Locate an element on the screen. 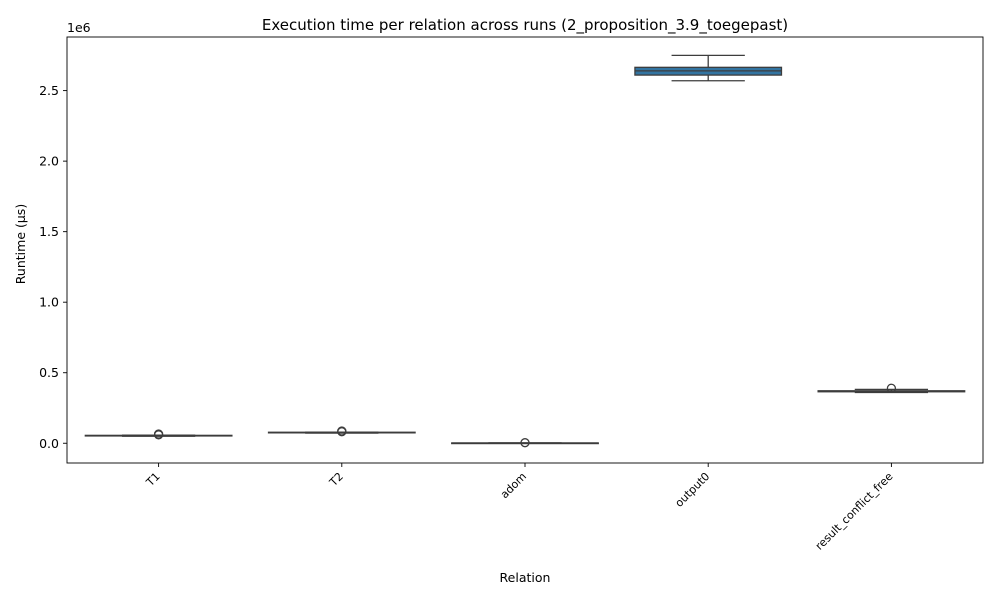 The width and height of the screenshot is (1000, 600). x-tick-label-T2: T2 is located at coordinates (336, 480).